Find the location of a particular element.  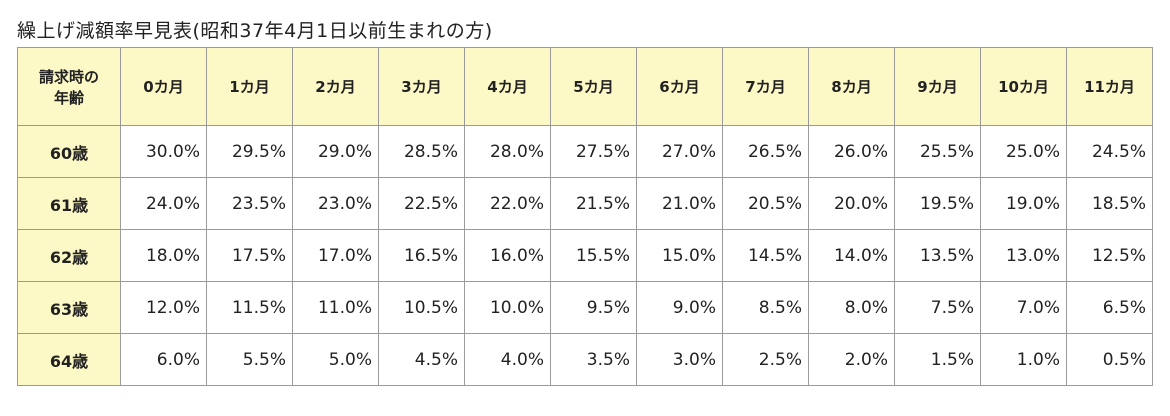

rate-cell: 15.5% is located at coordinates (593, 255).